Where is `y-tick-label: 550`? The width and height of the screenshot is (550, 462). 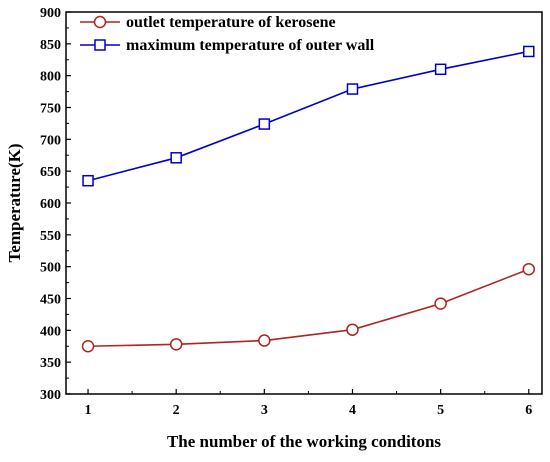
y-tick-label: 550 is located at coordinates (50, 236).